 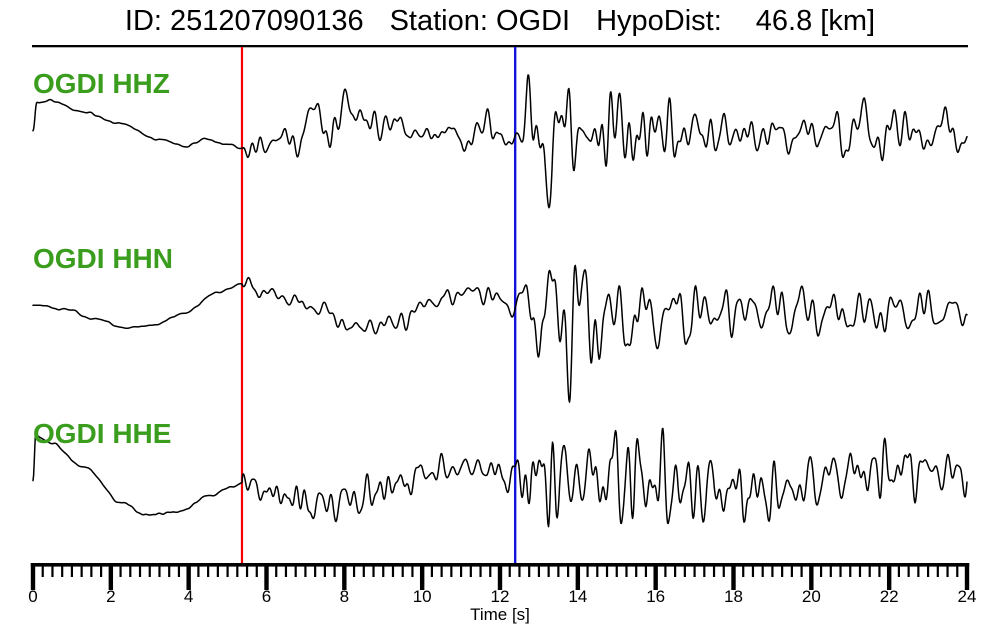 What do you see at coordinates (967, 596) in the screenshot?
I see `x-tick-label: 24` at bounding box center [967, 596].